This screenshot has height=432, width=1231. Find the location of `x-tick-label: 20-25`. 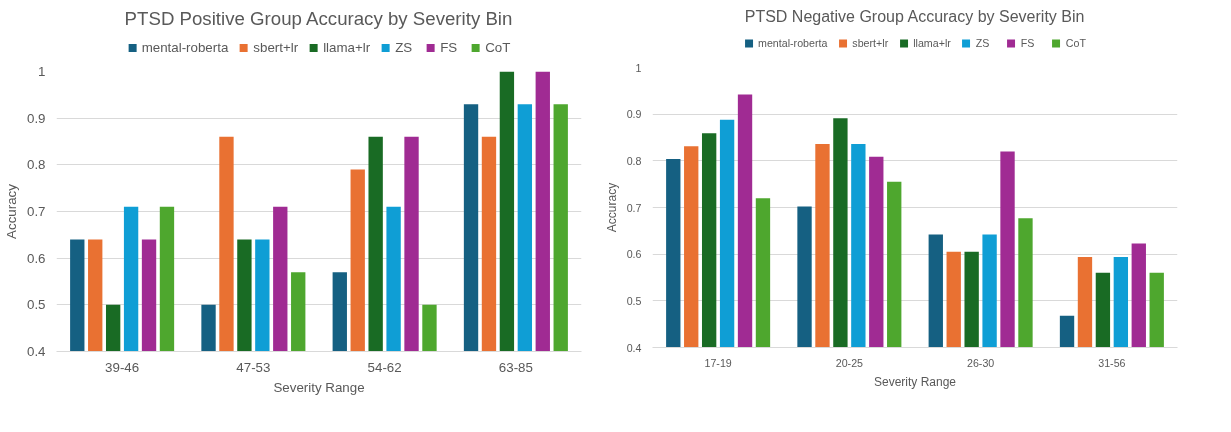

x-tick-label: 20-25 is located at coordinates (849, 362).